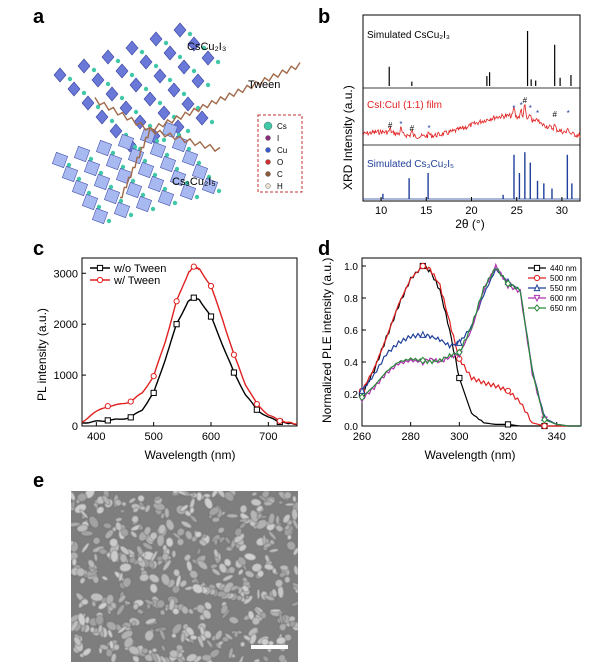  I want to click on xrd-y-axis-label: XRD Intensity (a.u.), so click(348, 137).